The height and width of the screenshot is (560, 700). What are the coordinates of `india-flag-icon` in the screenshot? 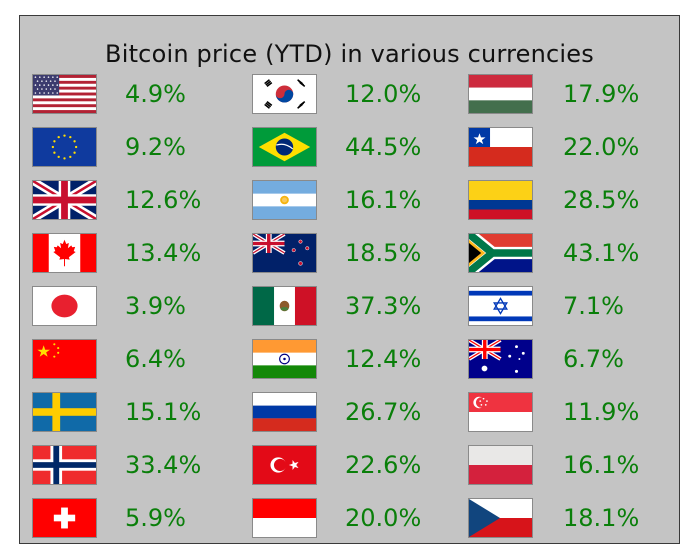 It's located at (284, 359).